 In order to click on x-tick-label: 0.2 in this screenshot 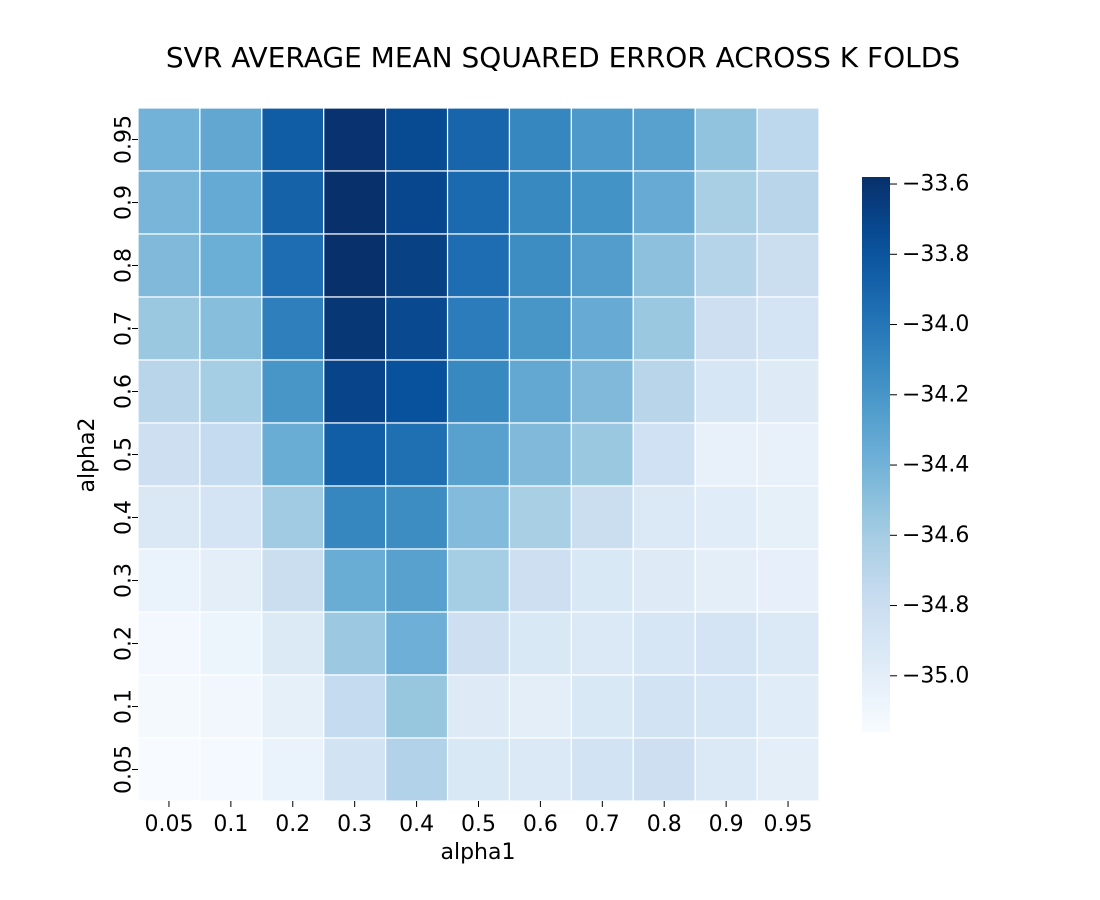, I will do `click(292, 824)`.